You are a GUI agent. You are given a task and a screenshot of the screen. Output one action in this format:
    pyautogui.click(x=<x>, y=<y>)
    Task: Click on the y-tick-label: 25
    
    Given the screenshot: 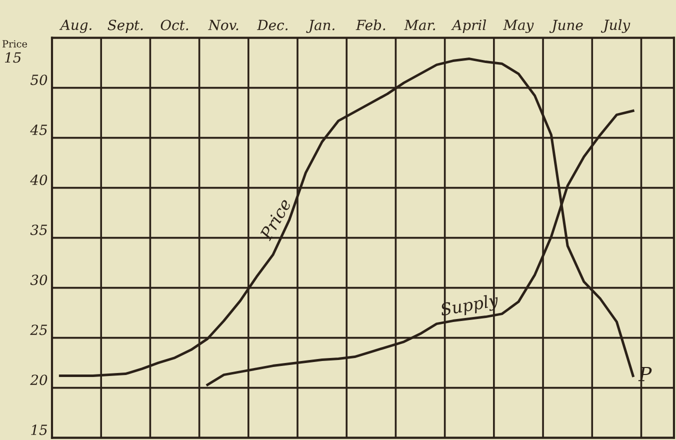 What is the action you would take?
    pyautogui.click(x=38, y=330)
    